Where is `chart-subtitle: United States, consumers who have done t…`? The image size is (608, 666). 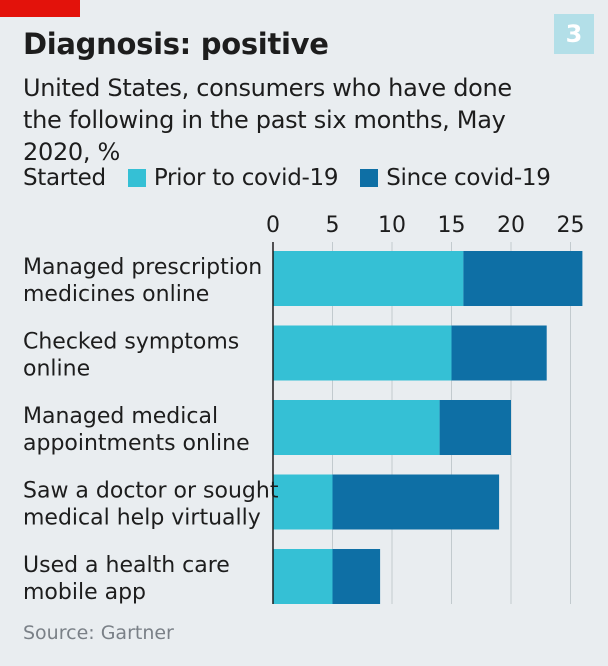 chart-subtitle: United States, consumers who have done t… is located at coordinates (267, 120).